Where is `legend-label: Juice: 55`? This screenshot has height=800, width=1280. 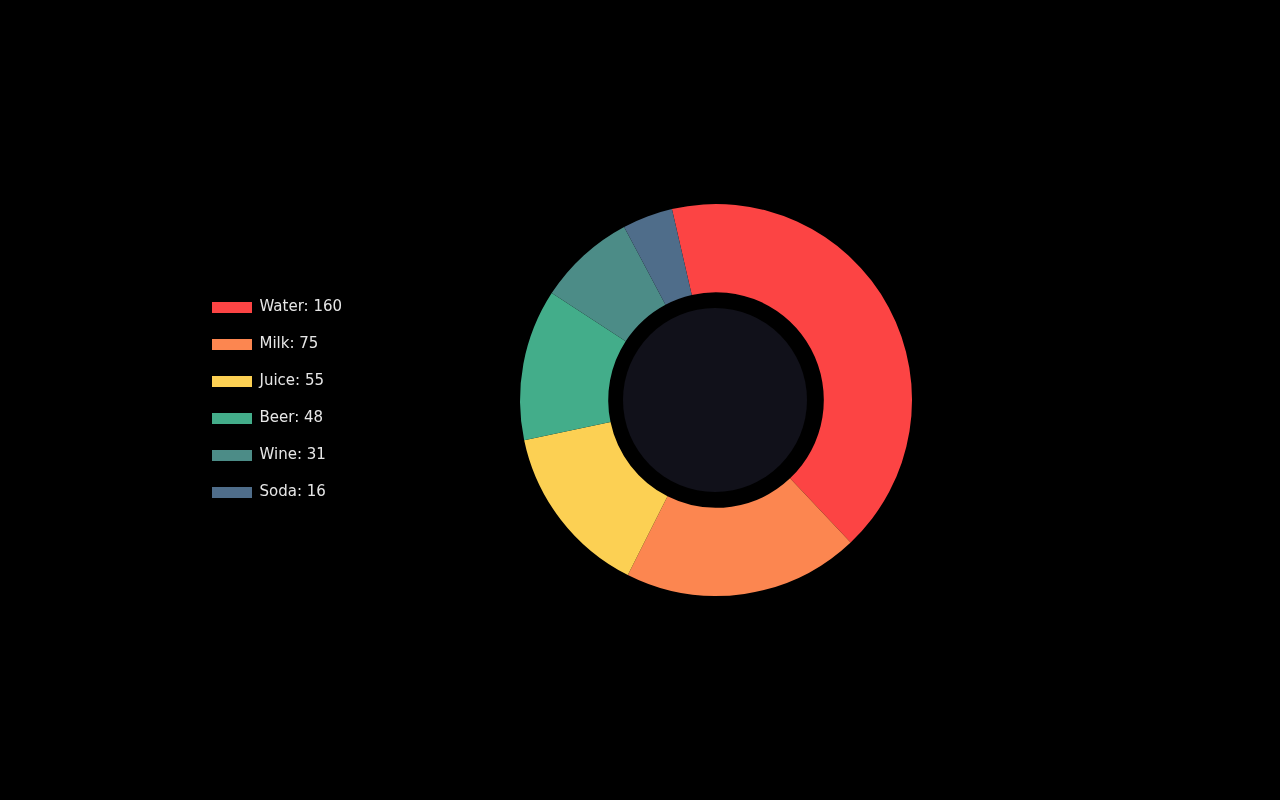 legend-label: Juice: 55 is located at coordinates (291, 380).